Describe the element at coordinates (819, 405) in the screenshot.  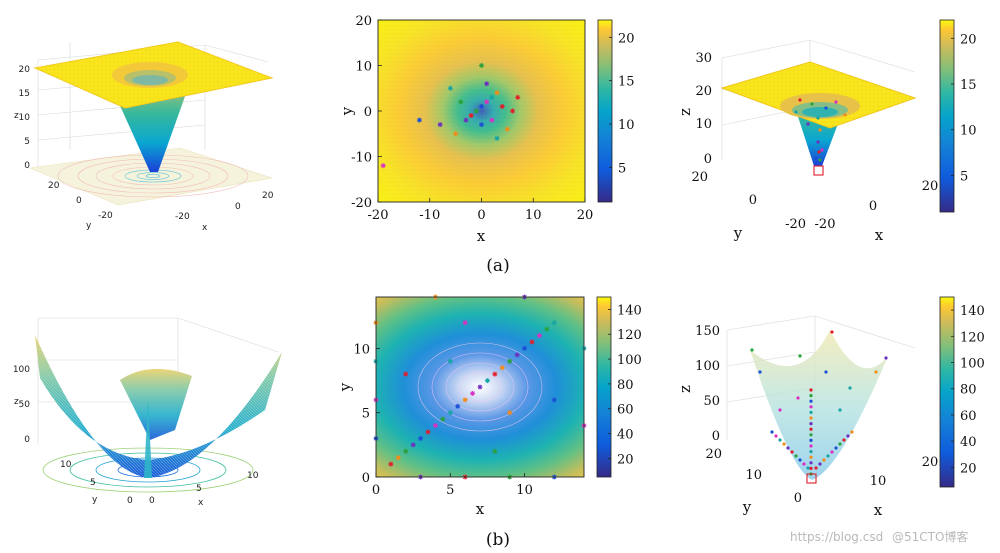
I see `bowl-surface` at that location.